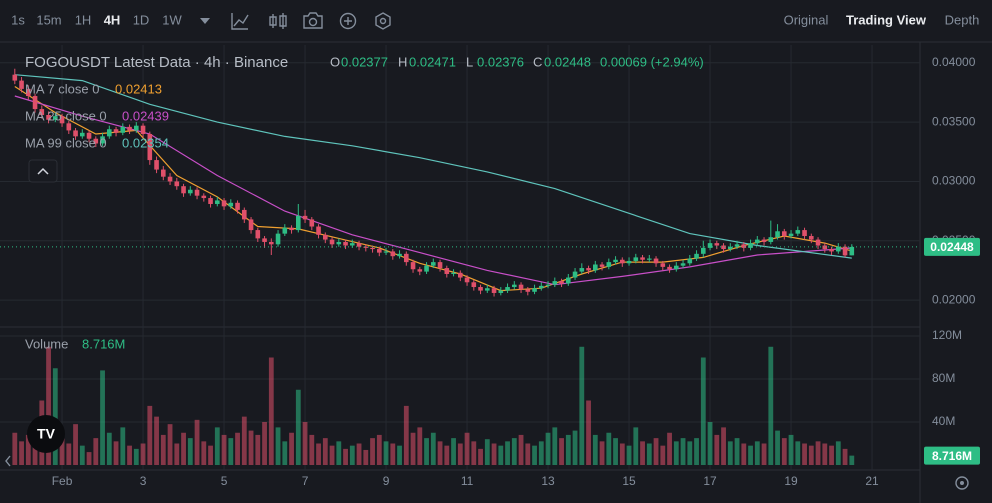  I want to click on interval-button: 1D, so click(141, 19).